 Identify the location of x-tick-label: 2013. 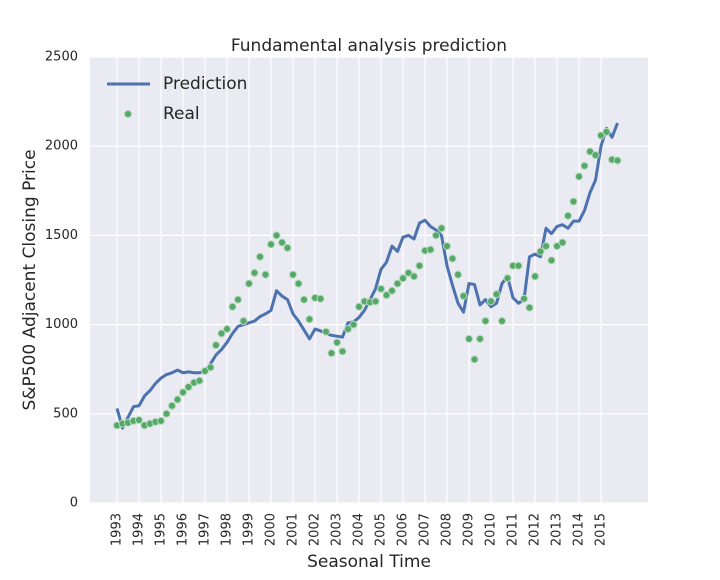
(557, 529).